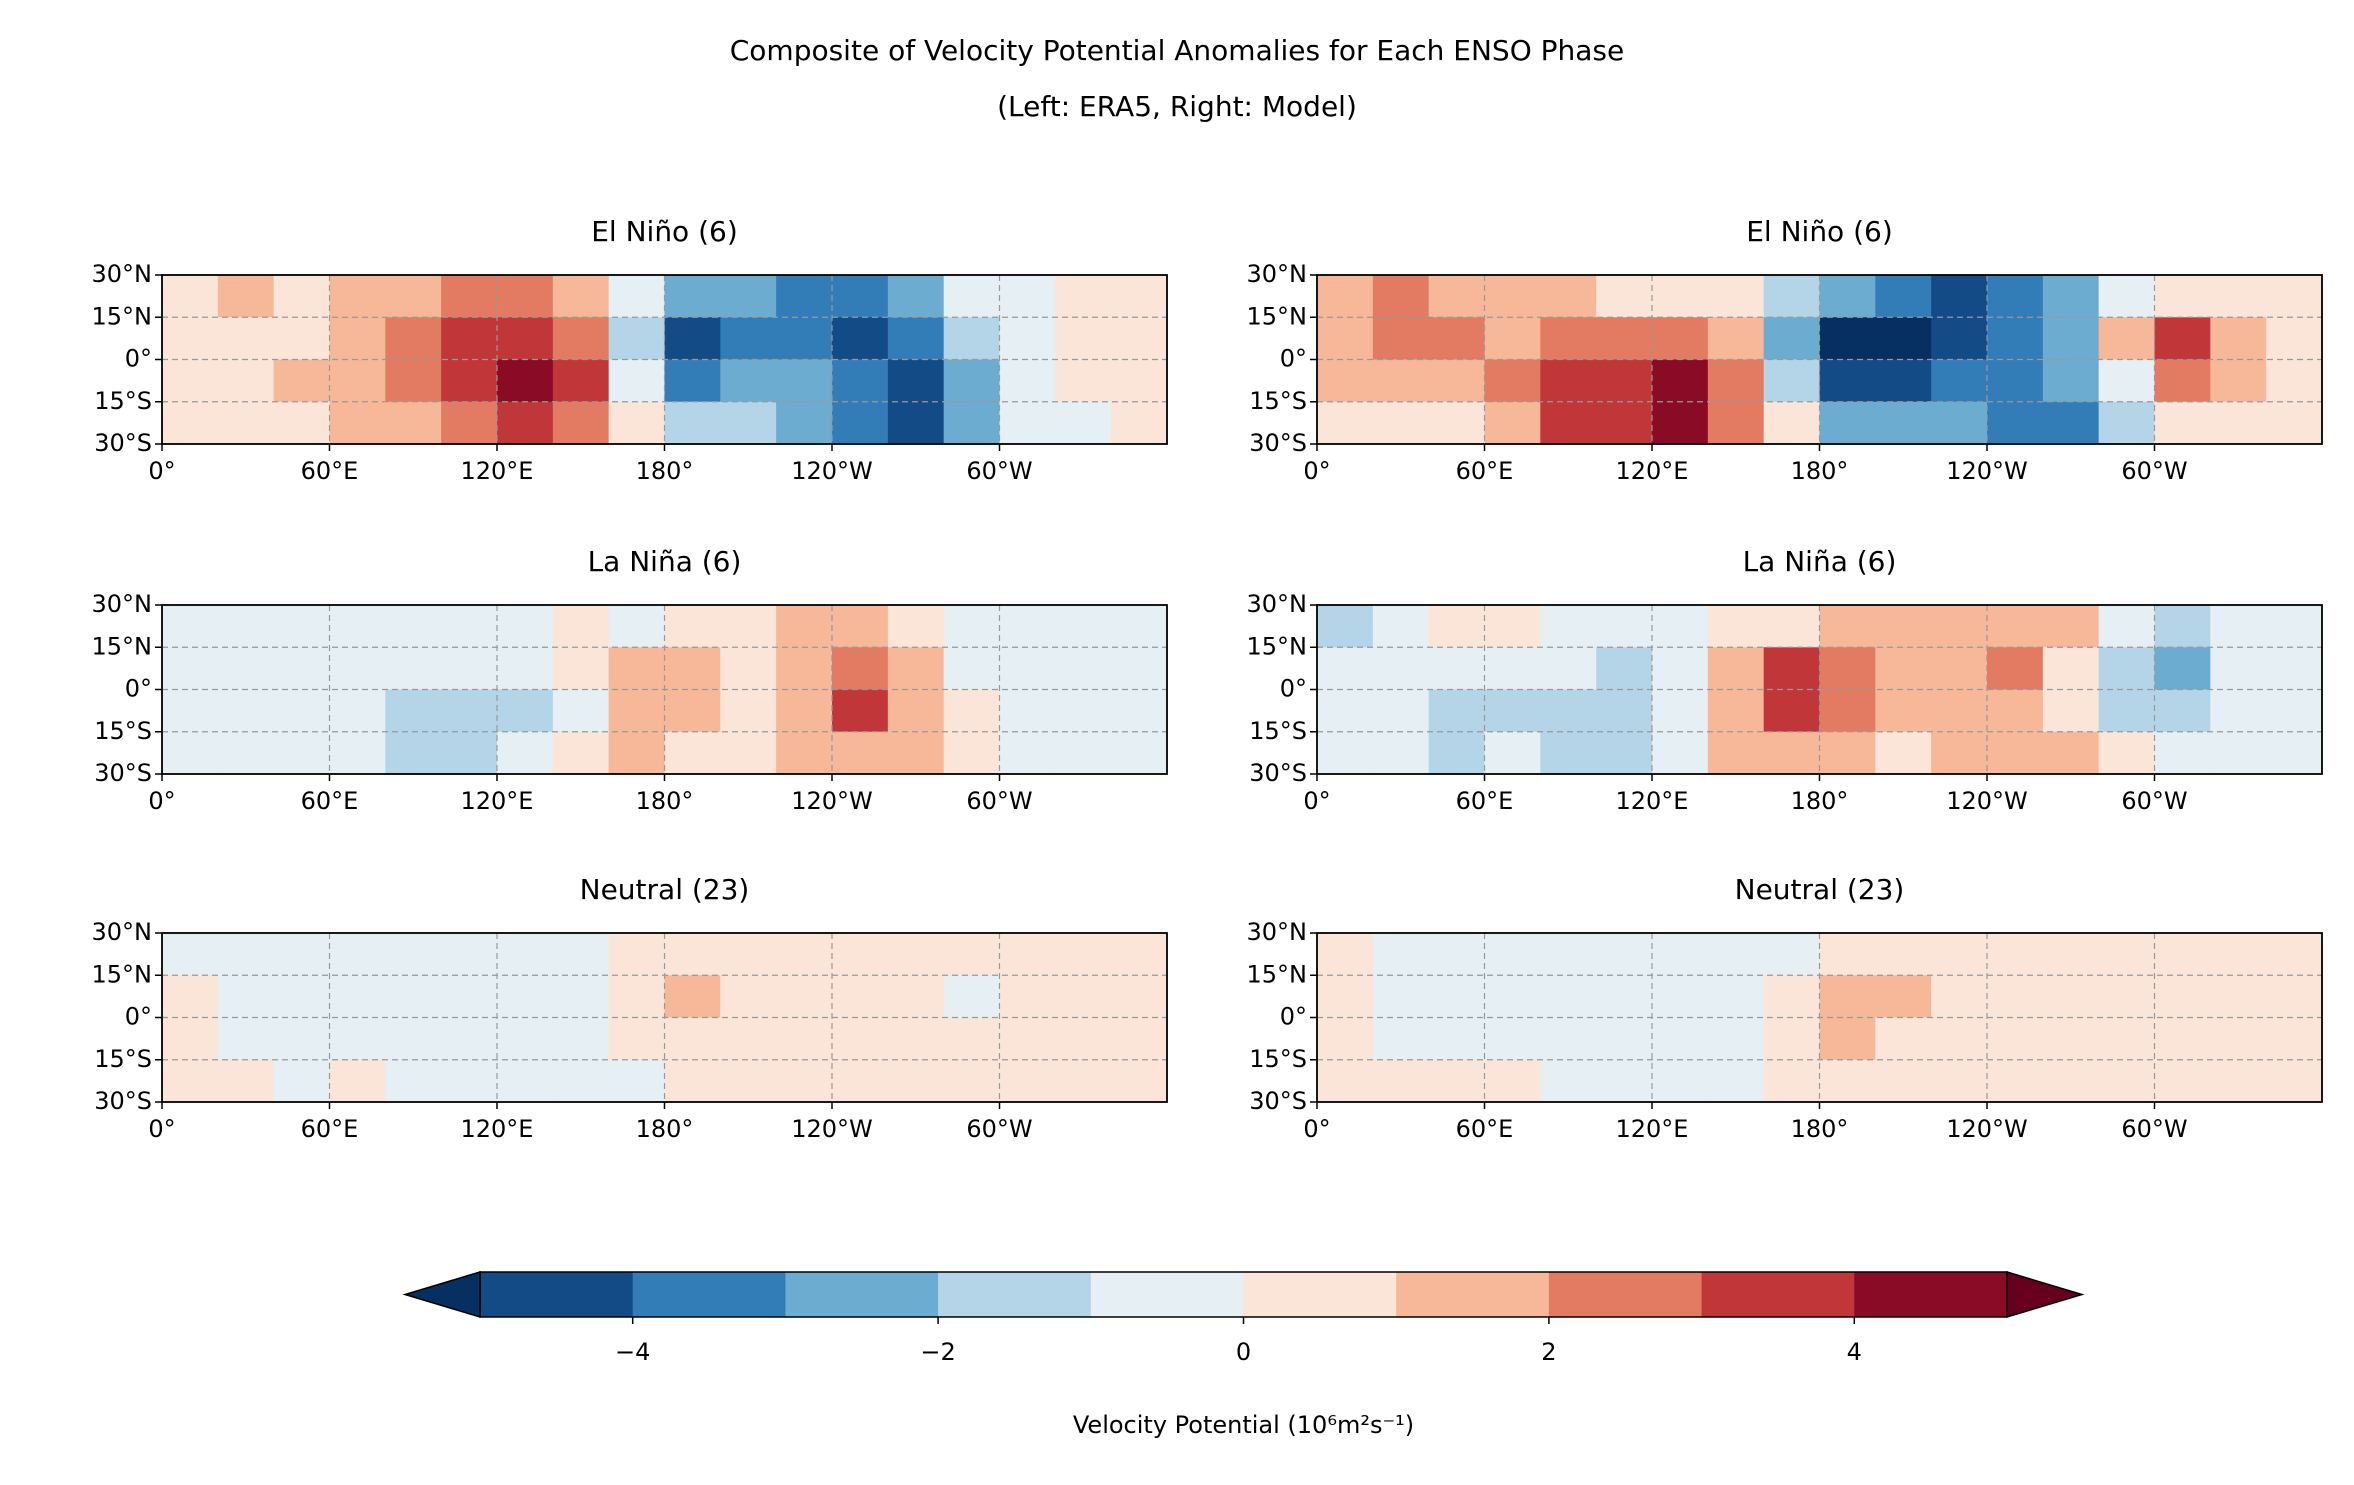 Image resolution: width=2354 pixels, height=1485 pixels. Describe the element at coordinates (999, 471) in the screenshot. I see `x-tick-label: 60°W` at that location.